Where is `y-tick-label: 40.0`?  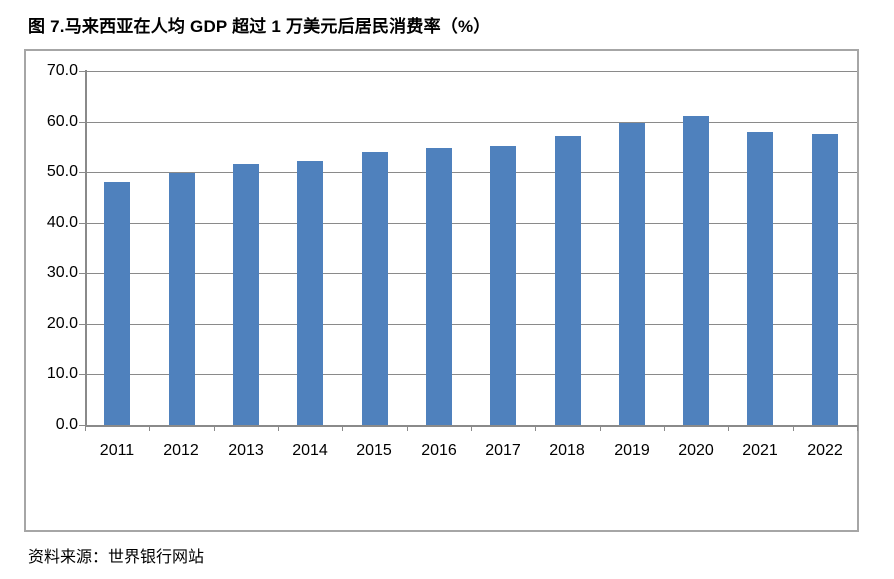
y-tick-label: 40.0 is located at coordinates (62, 222).